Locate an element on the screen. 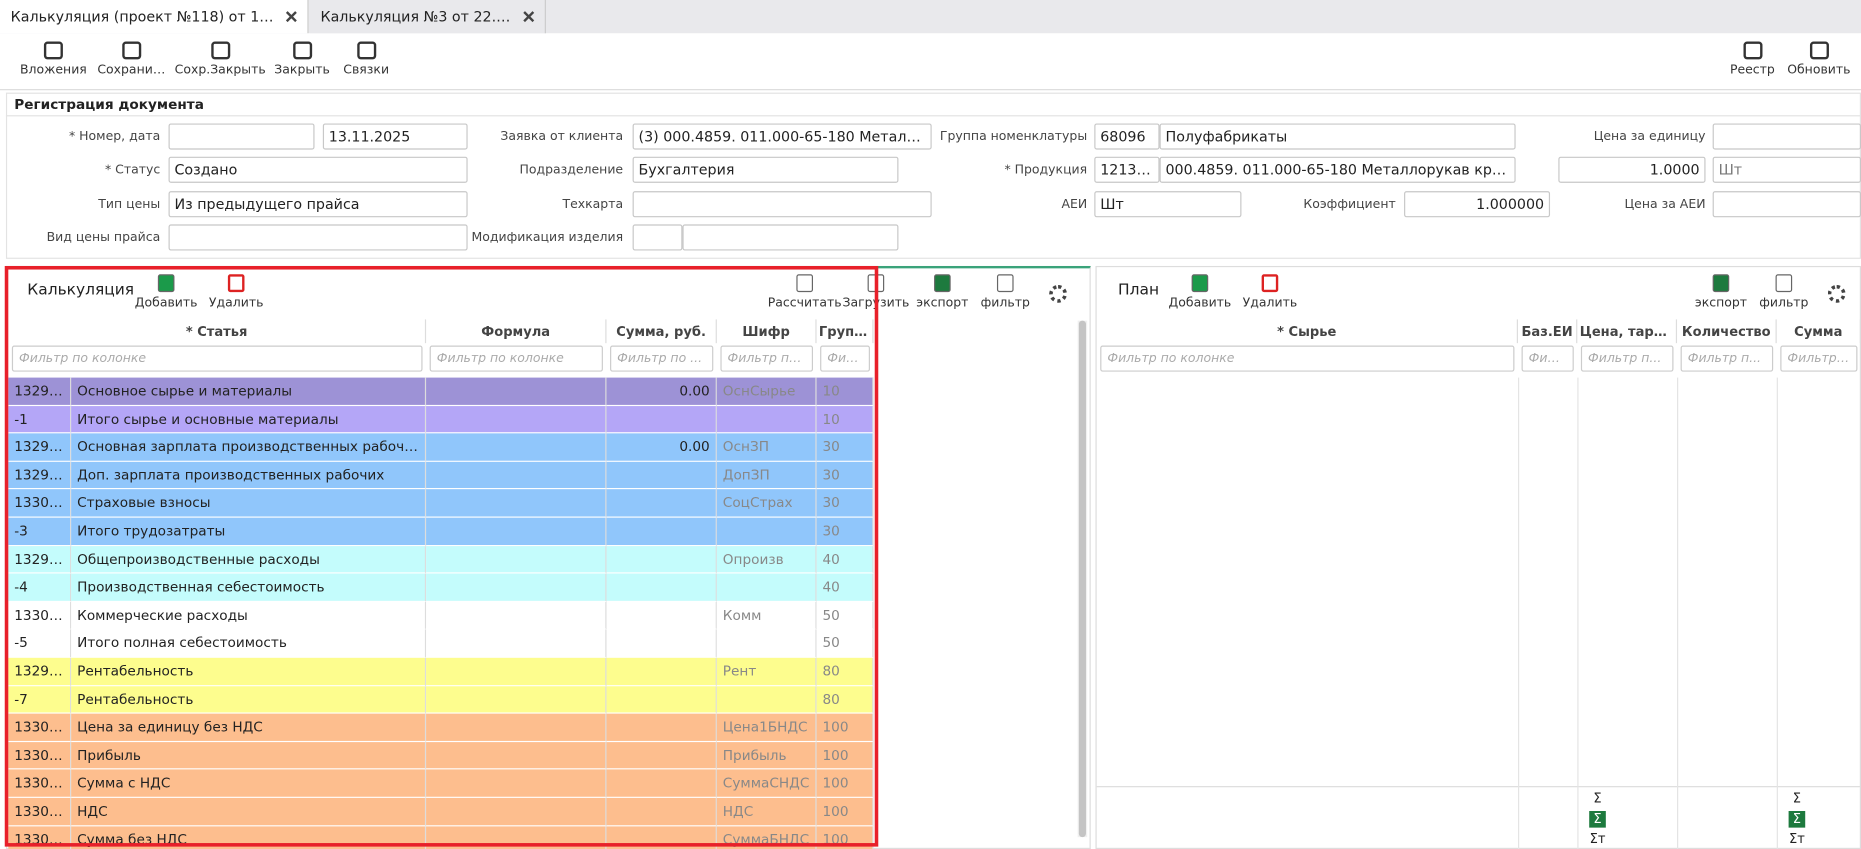  column-filter: Фильтр по is located at coordinates (1819, 358).